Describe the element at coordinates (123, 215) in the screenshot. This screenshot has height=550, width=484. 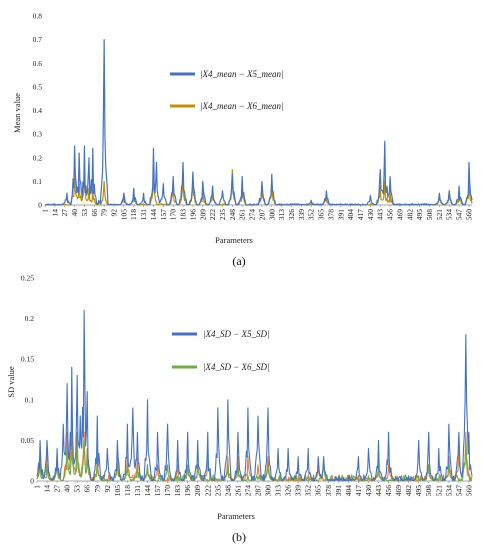
I see `x-tick-label: 105` at that location.